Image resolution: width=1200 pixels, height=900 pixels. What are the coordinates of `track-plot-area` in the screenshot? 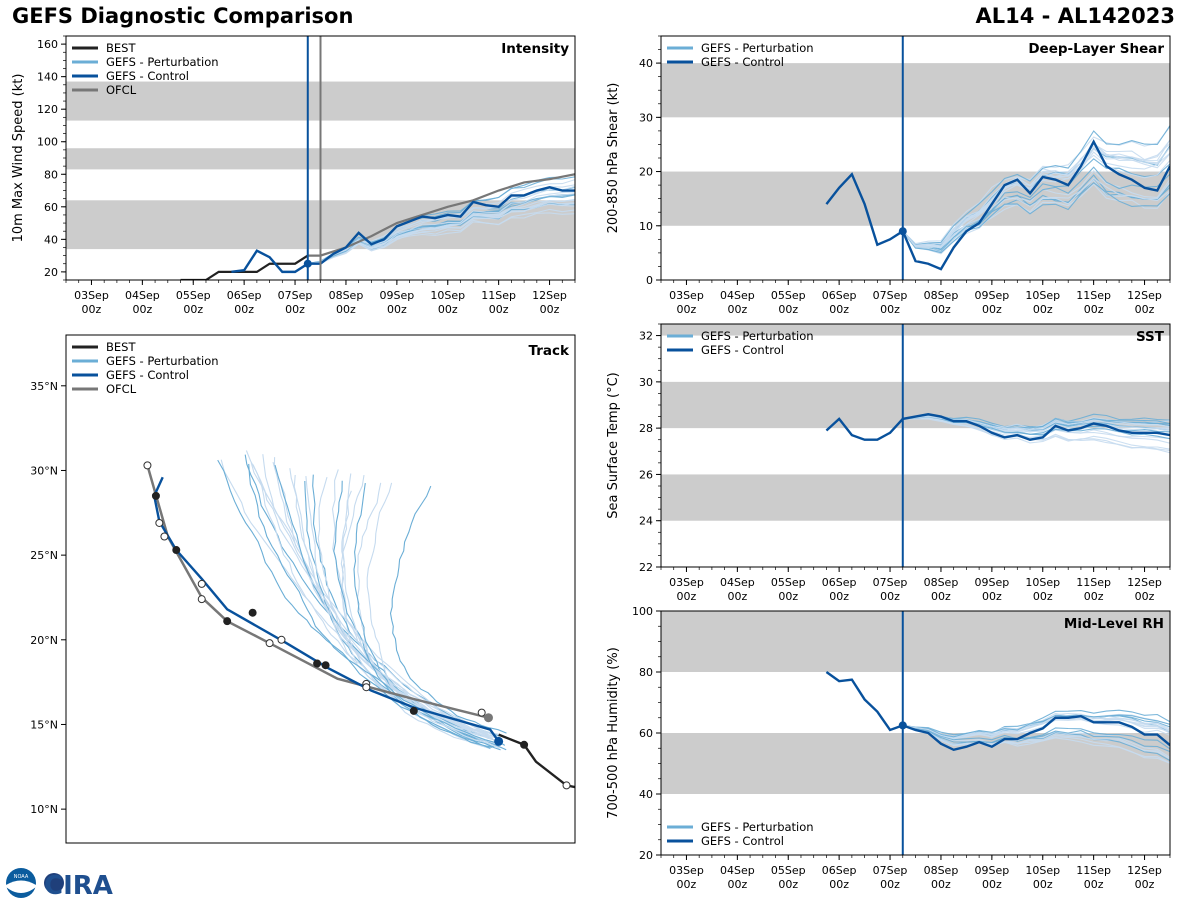 It's located at (359, 620).